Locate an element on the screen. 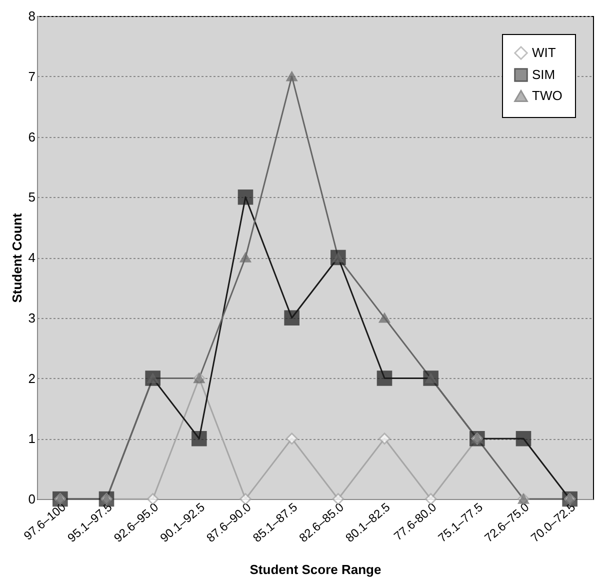 The image size is (603, 587). y-tick-label: 3 is located at coordinates (32, 318).